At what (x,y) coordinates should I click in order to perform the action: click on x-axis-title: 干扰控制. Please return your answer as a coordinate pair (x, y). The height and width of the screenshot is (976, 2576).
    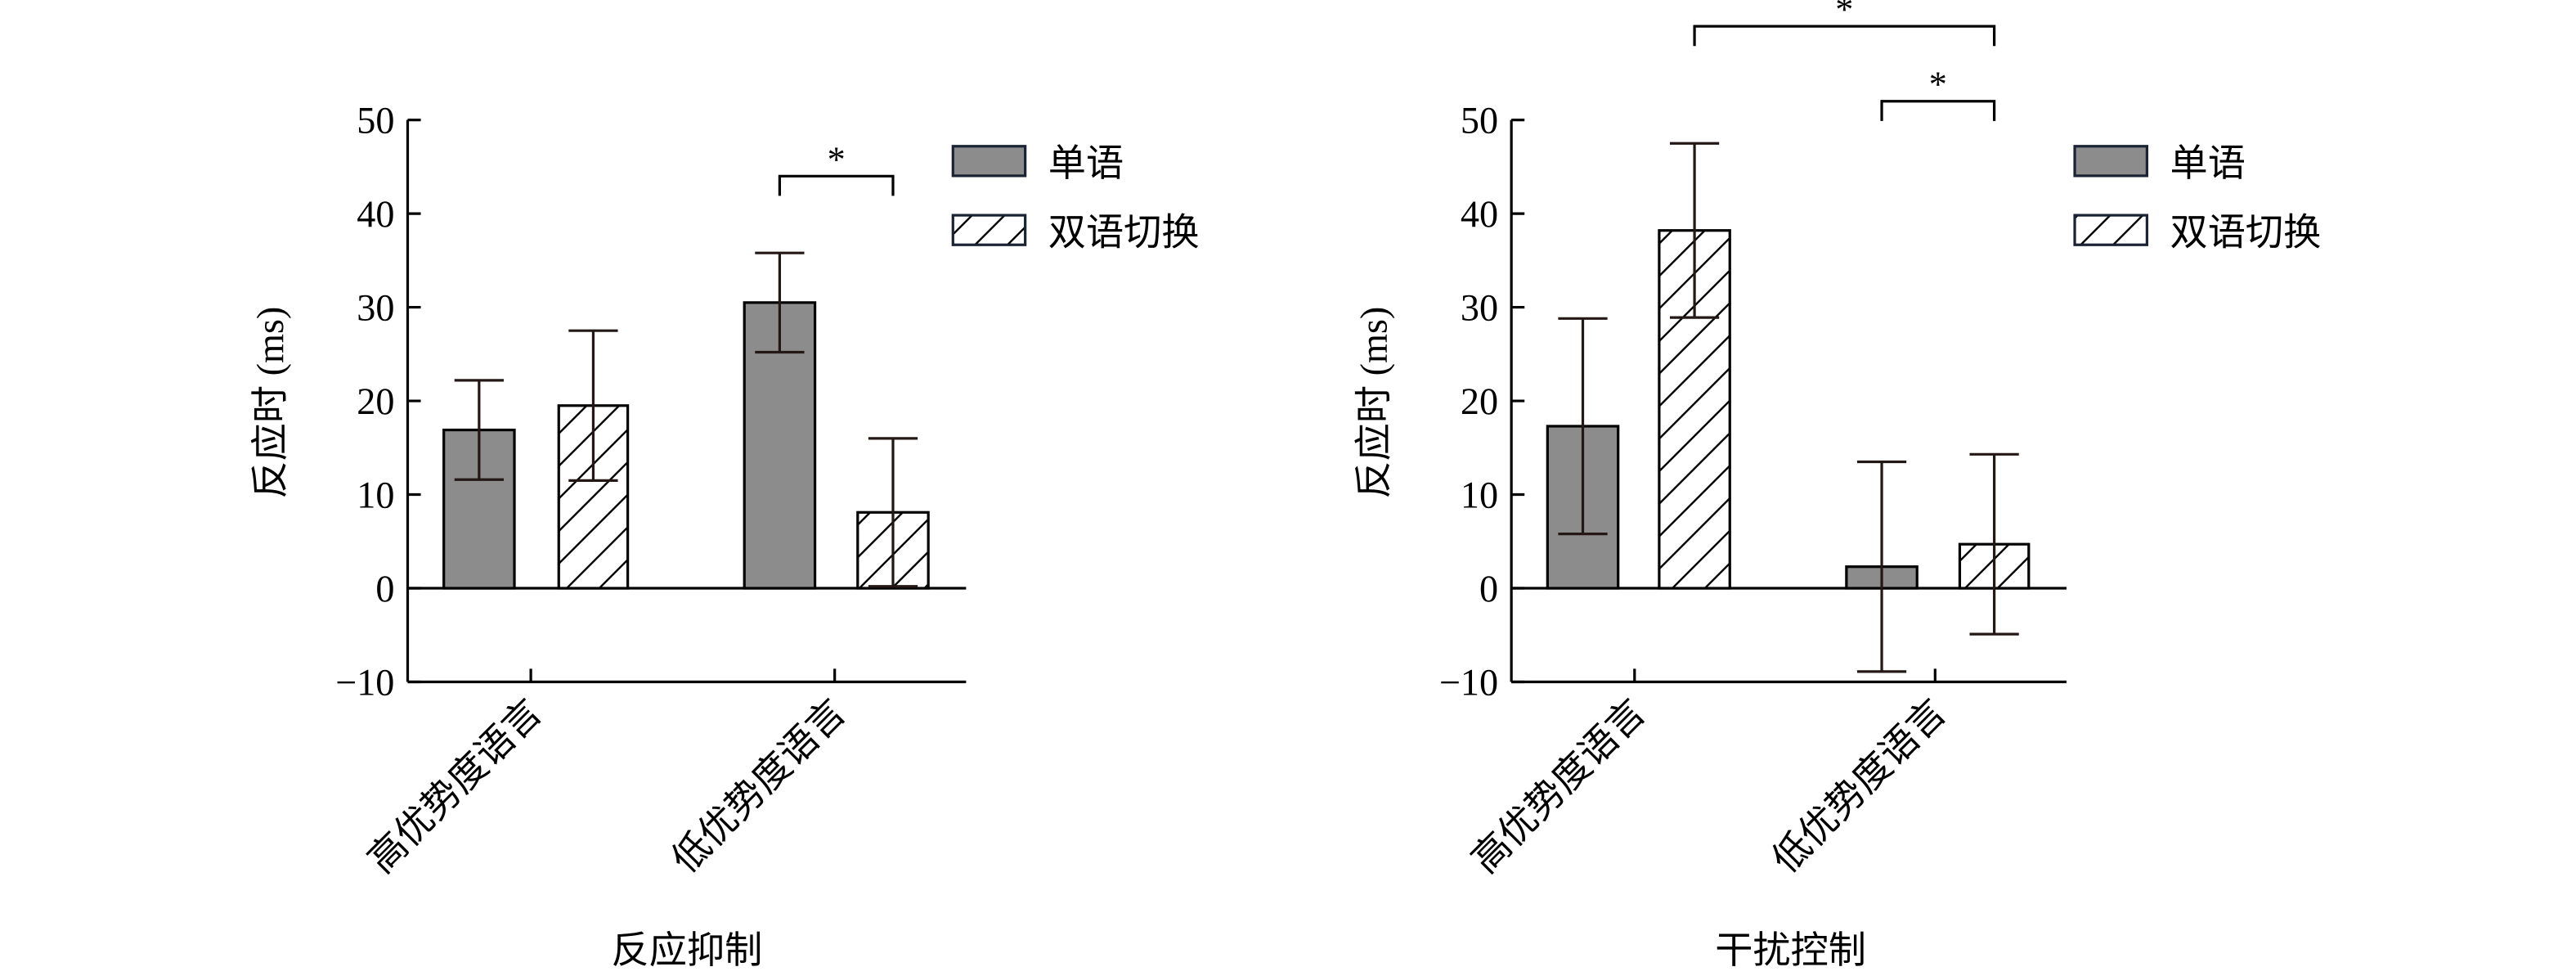
    Looking at the image, I should click on (1790, 950).